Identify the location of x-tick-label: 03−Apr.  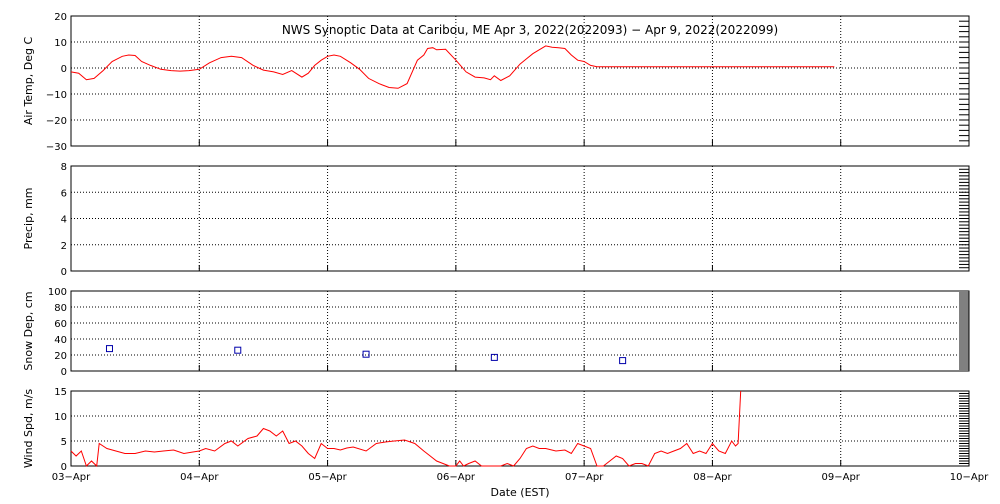
(71, 477).